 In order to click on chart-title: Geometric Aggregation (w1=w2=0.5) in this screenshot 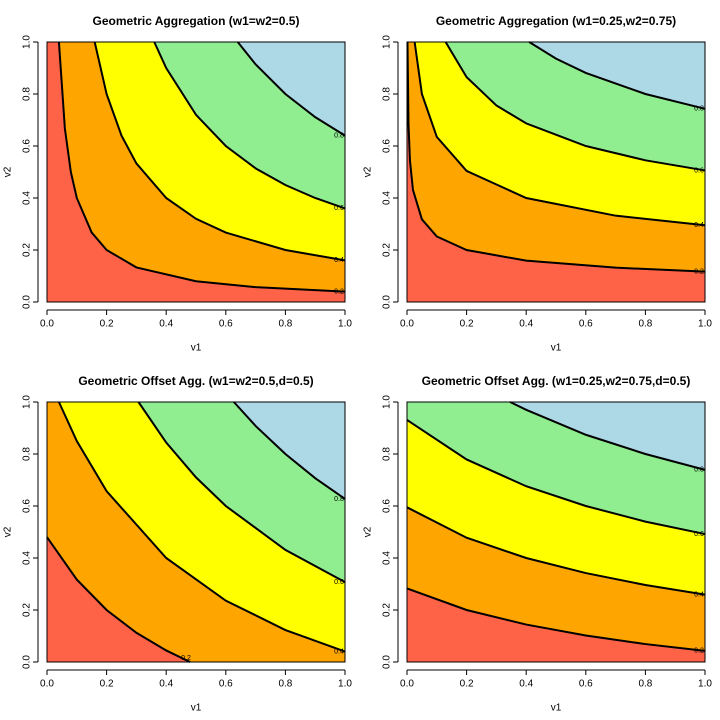, I will do `click(196, 21)`.